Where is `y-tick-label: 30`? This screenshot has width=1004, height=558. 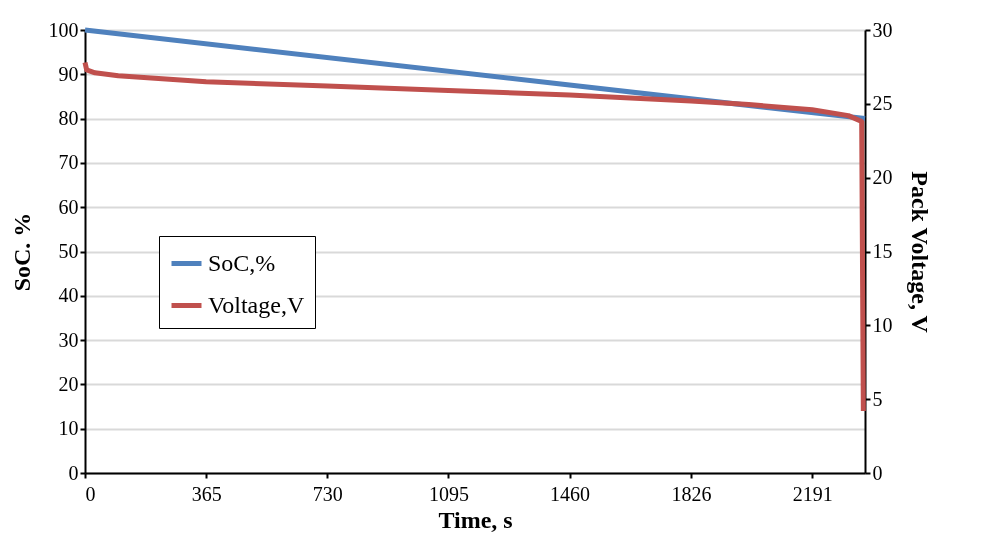 y-tick-label: 30 is located at coordinates (68, 339).